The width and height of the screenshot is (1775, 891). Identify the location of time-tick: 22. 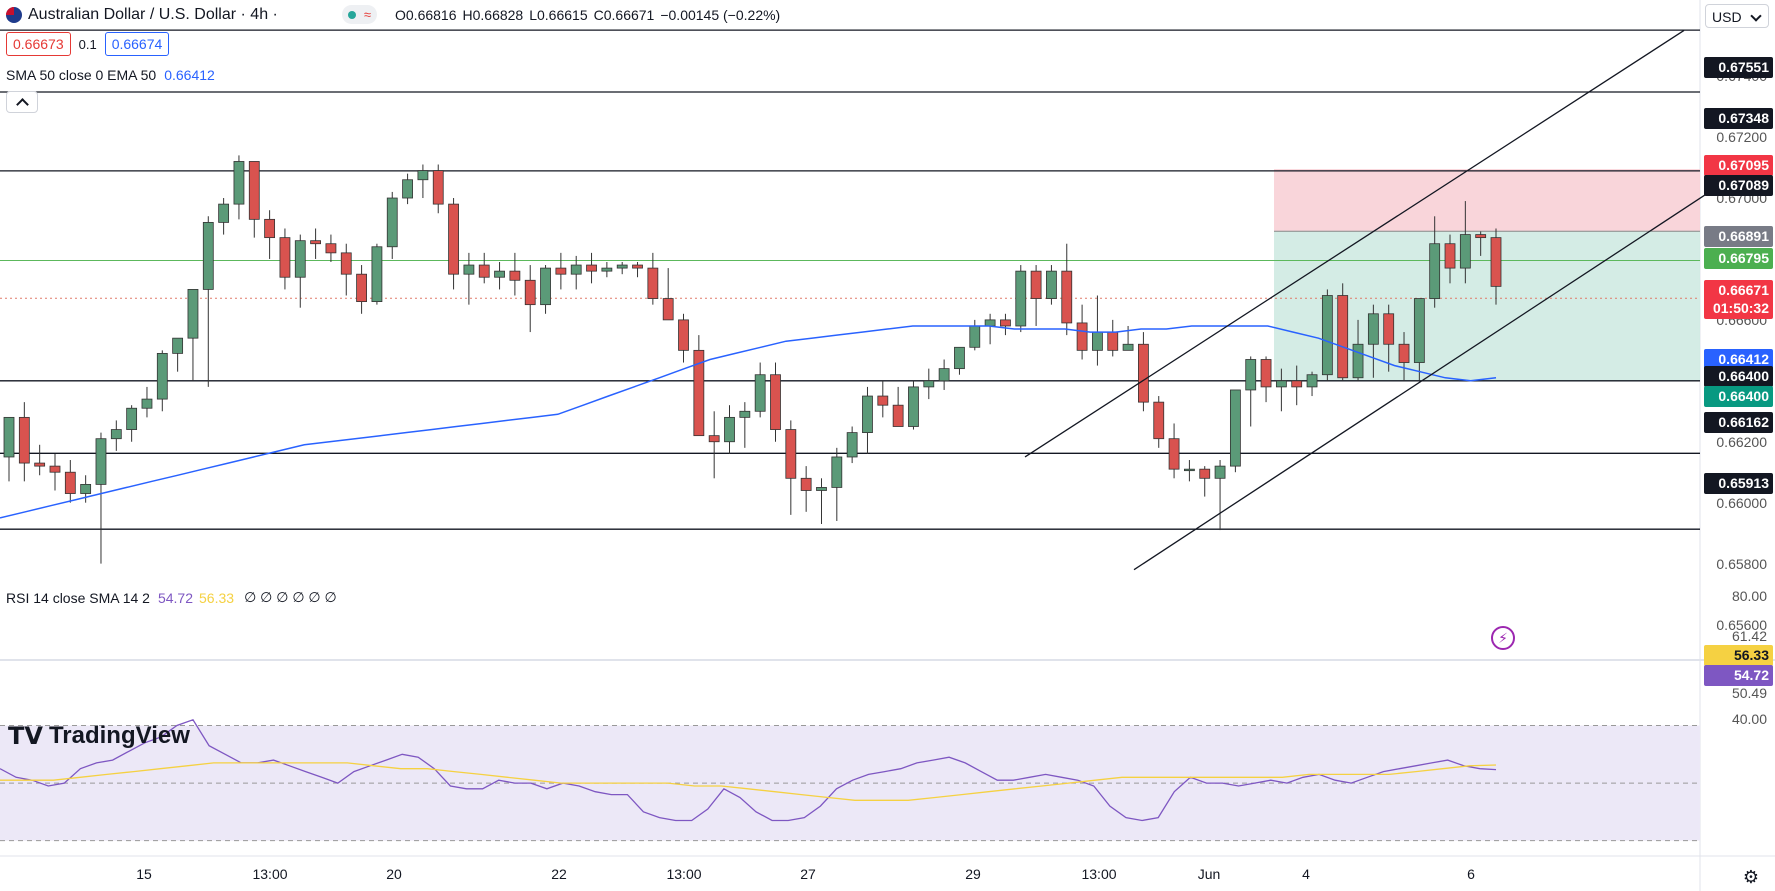
(559, 874).